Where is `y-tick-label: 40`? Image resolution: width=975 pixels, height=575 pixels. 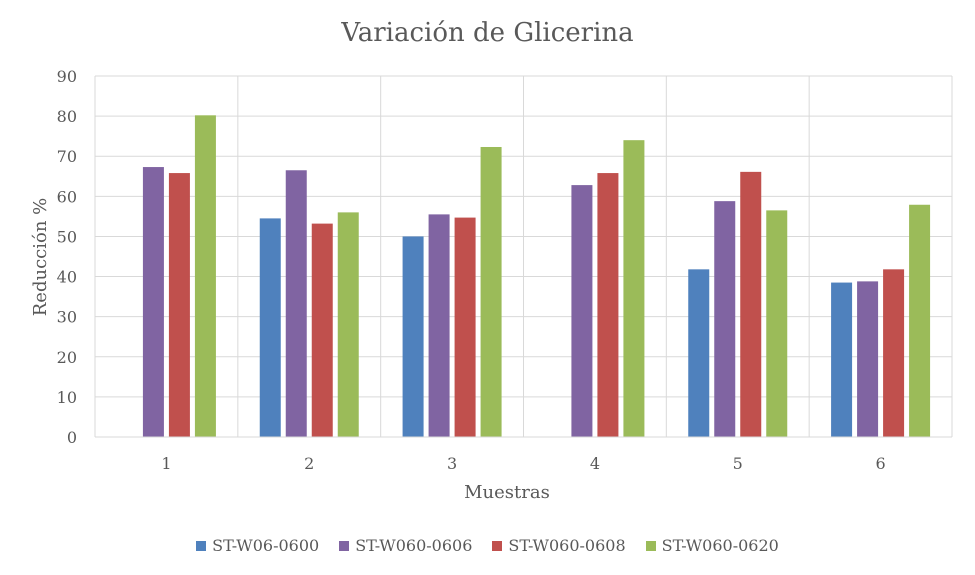
y-tick-label: 40 is located at coordinates (67, 277).